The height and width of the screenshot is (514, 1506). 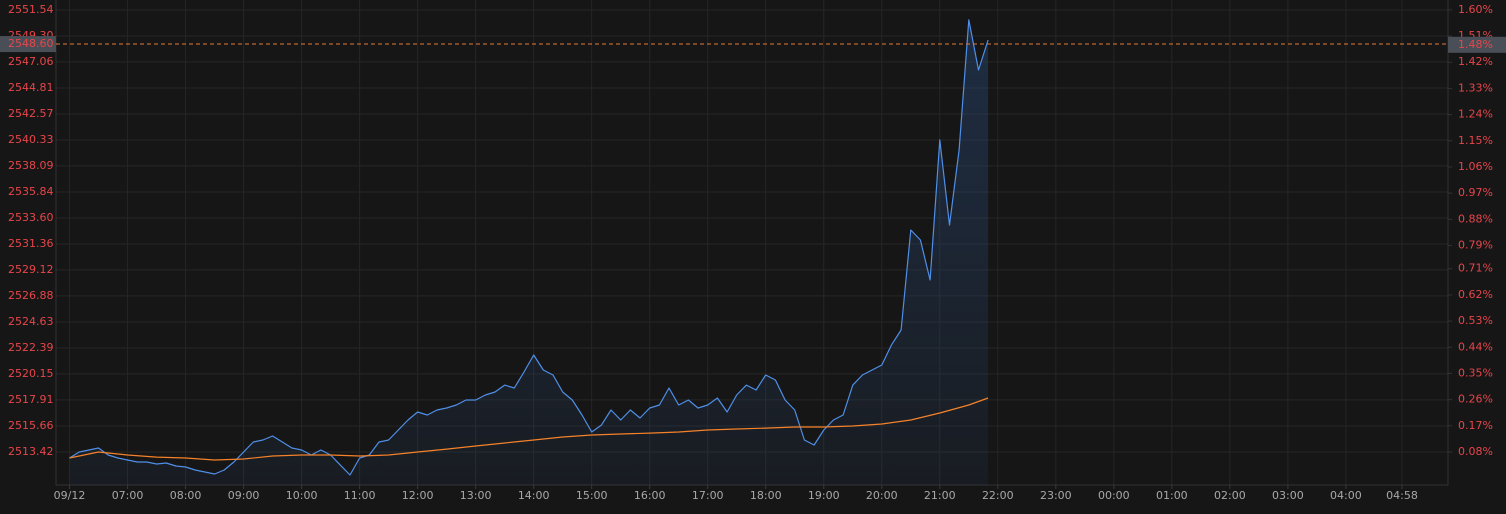 I want to click on x-tick-label: 12:00, so click(x=418, y=495).